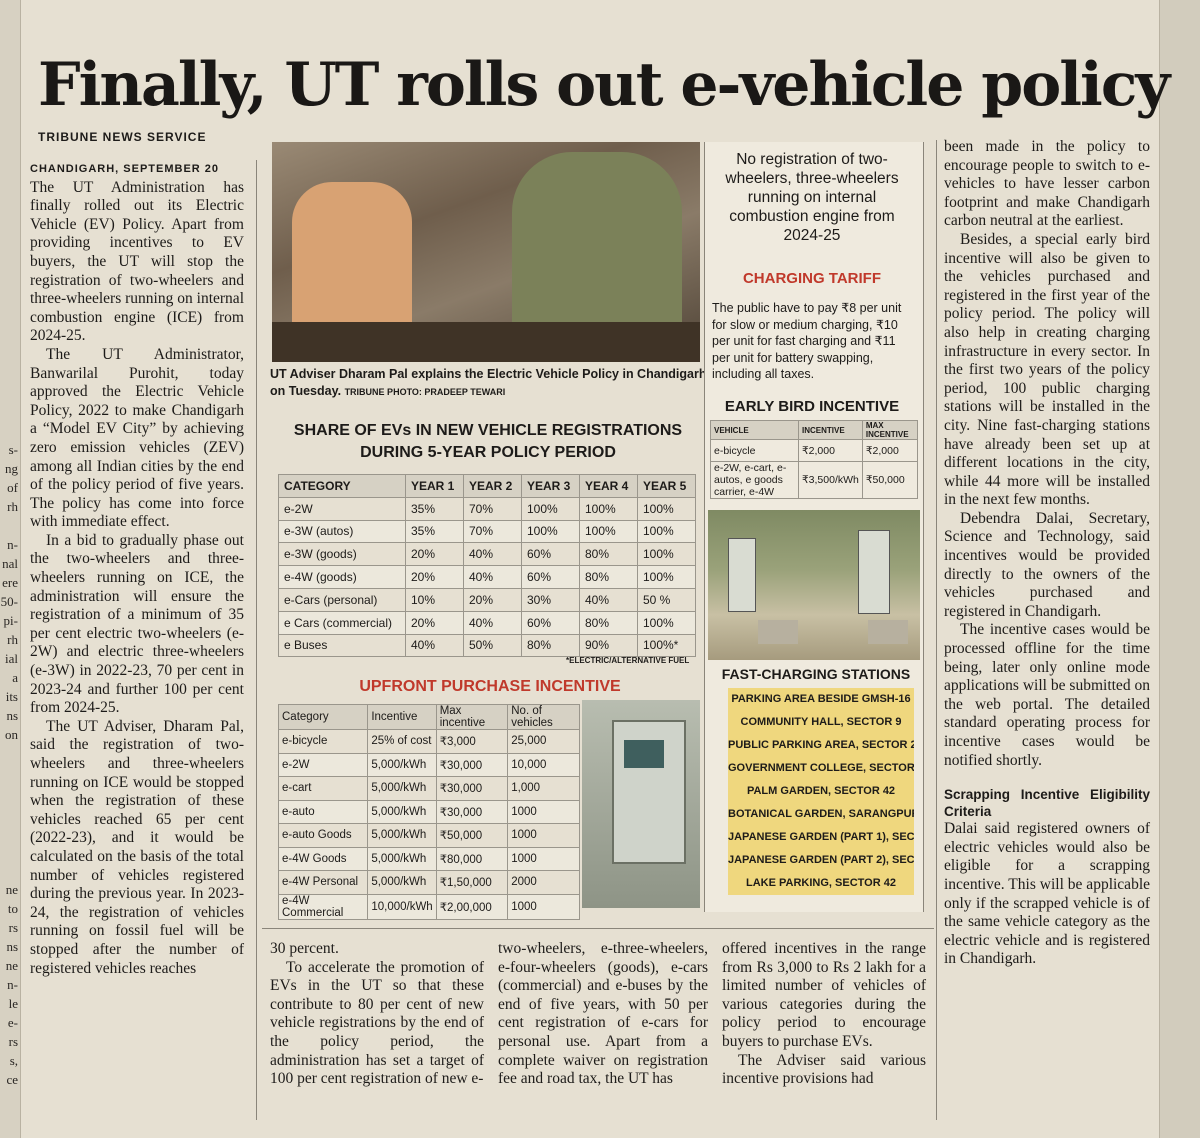 The height and width of the screenshot is (1138, 1200). I want to click on headline: Finally, UT rolls out e-vehicle policy, so click(604, 85).